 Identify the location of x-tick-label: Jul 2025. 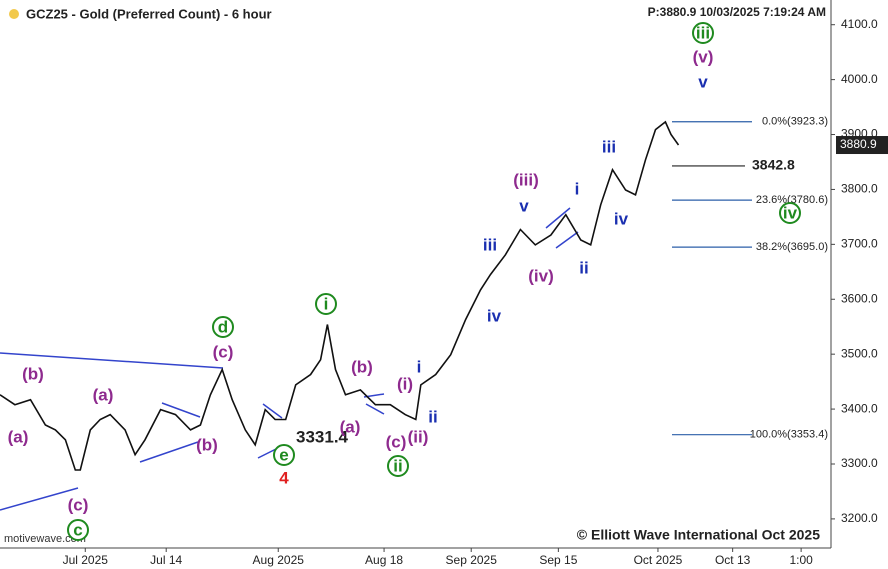
(86, 560).